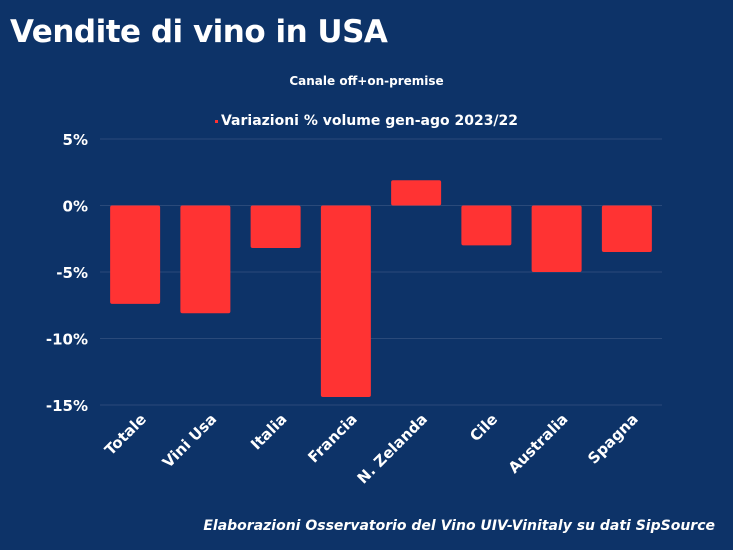  What do you see at coordinates (67, 340) in the screenshot?
I see `y-tick-label: -10%` at bounding box center [67, 340].